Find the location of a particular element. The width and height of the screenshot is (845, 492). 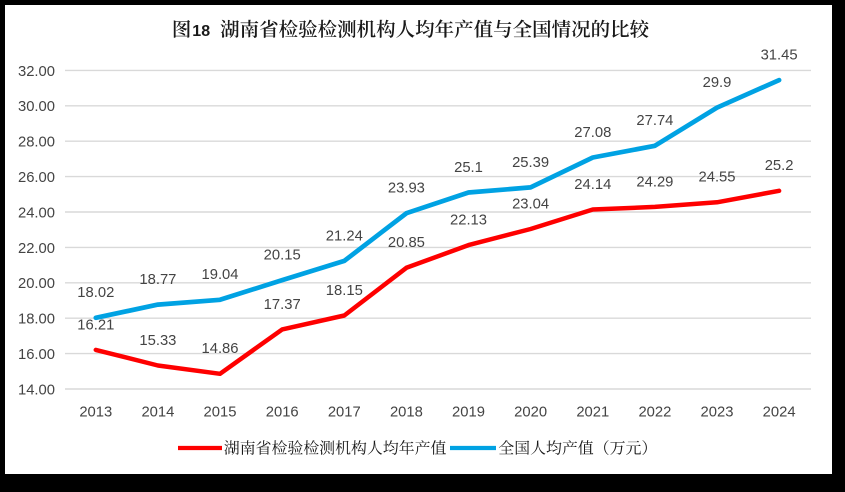

svg-text: 2015 is located at coordinates (220, 413).